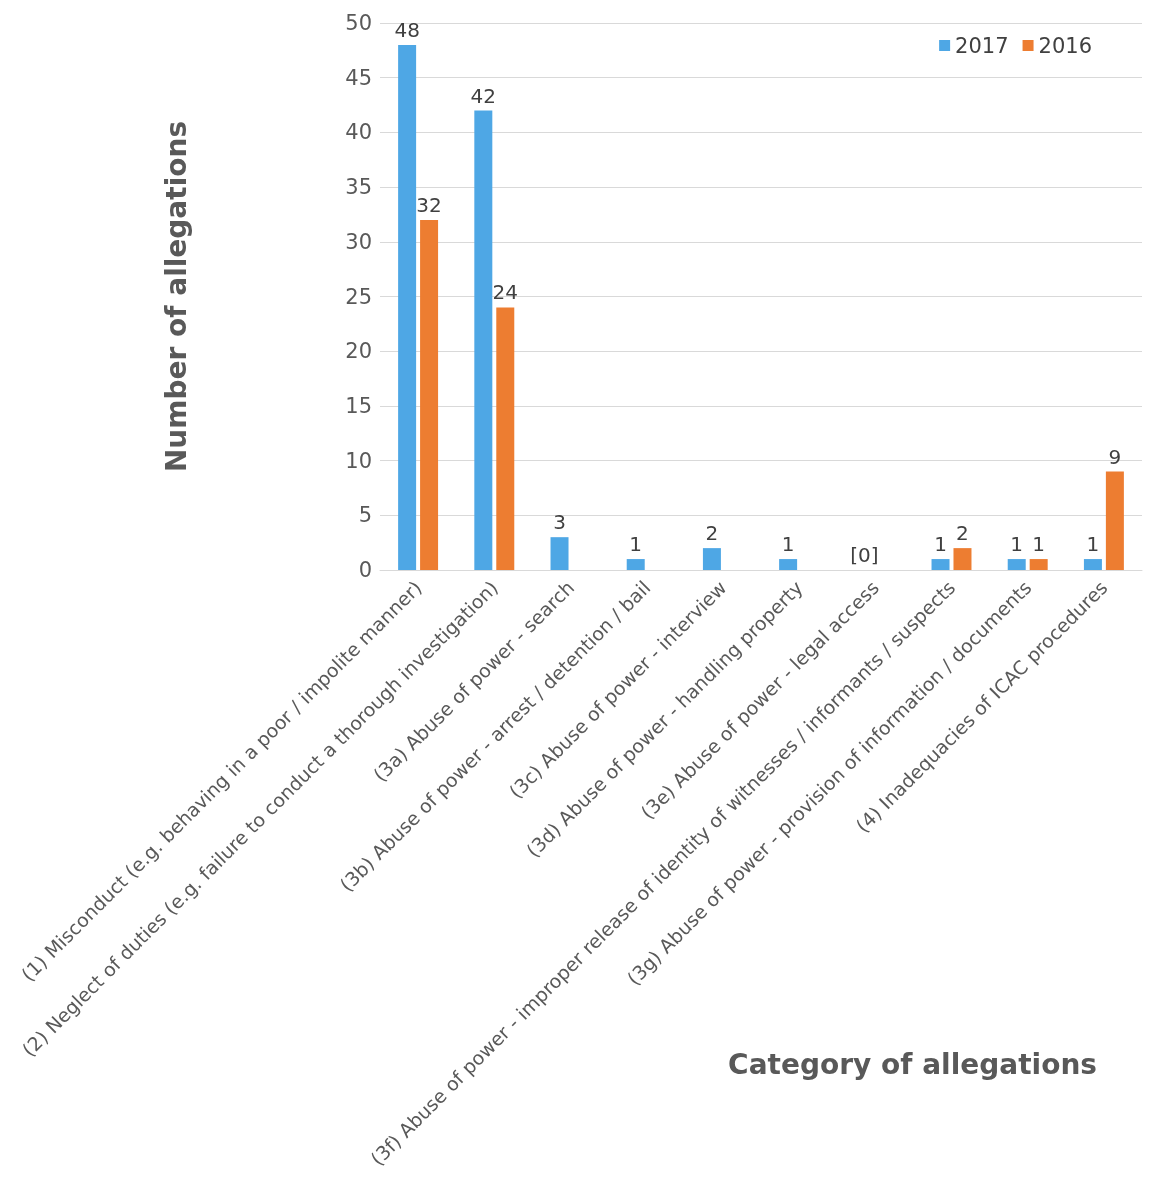 This screenshot has height=1198, width=1152. Describe the element at coordinates (407, 29) in the screenshot. I see `data-label: 48` at that location.